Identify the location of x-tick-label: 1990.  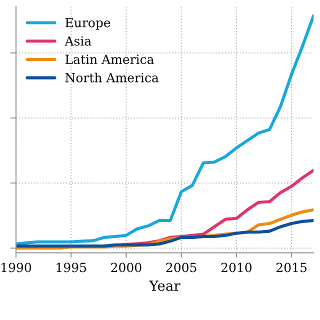
(17, 267).